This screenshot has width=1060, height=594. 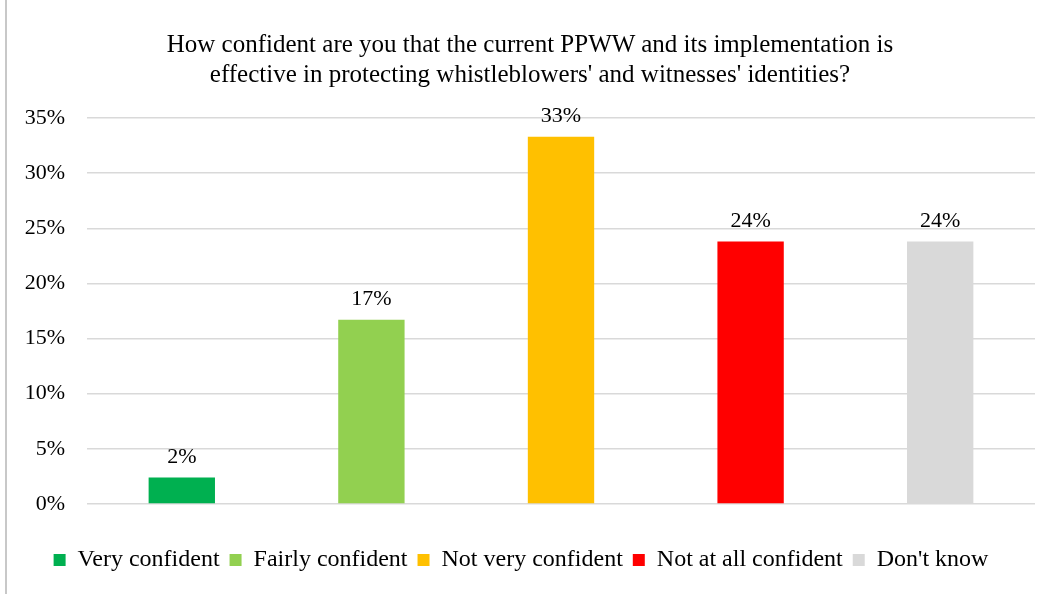 I want to click on y-tick-label: 10%, so click(x=44, y=392).